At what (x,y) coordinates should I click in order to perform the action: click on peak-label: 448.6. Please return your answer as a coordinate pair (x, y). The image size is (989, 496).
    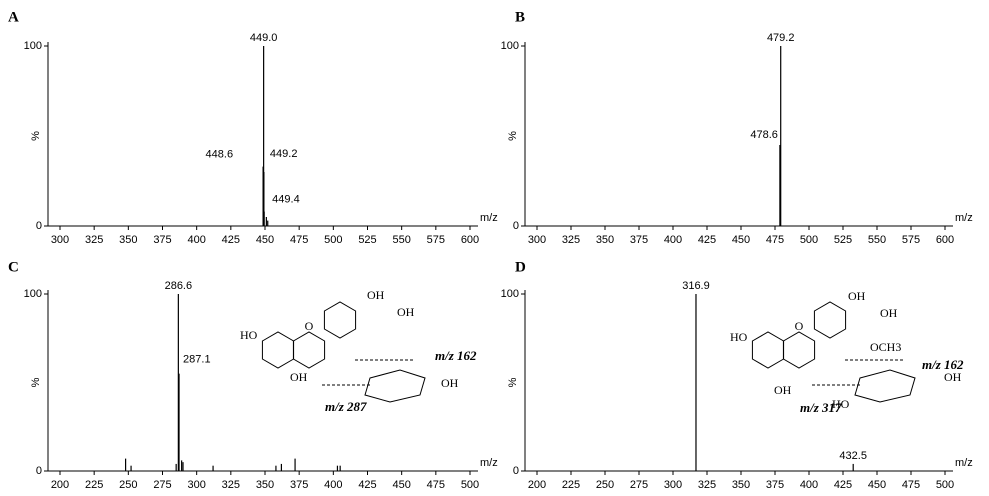
    Looking at the image, I should click on (220, 155).